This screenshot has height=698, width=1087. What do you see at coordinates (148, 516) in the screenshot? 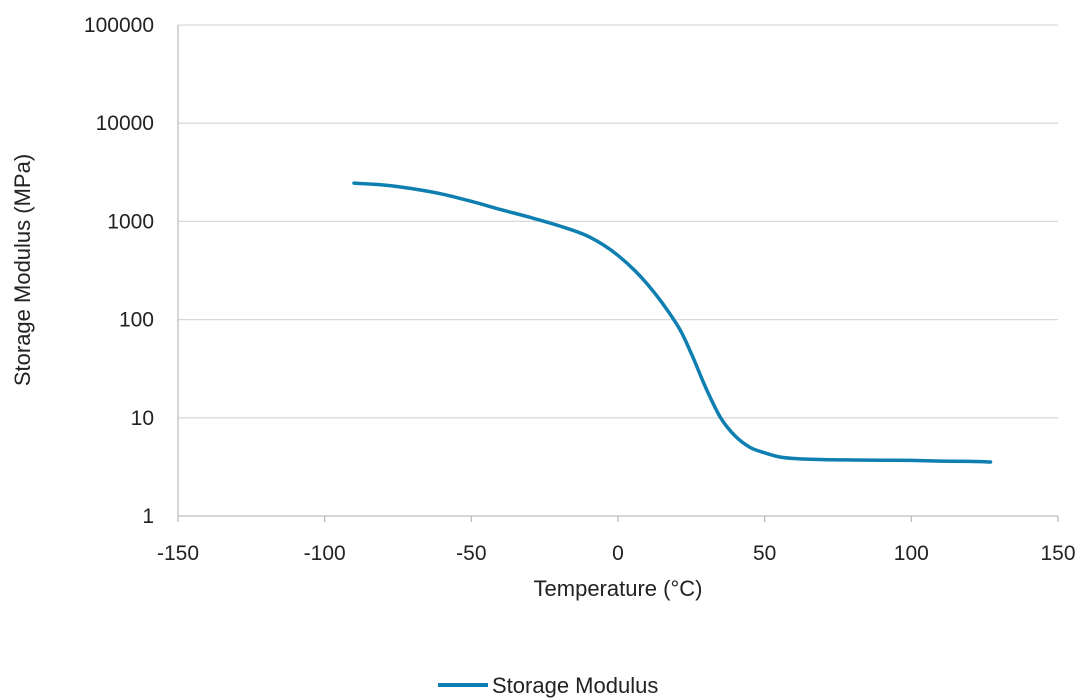
I see `y-tick-label: 1` at bounding box center [148, 516].